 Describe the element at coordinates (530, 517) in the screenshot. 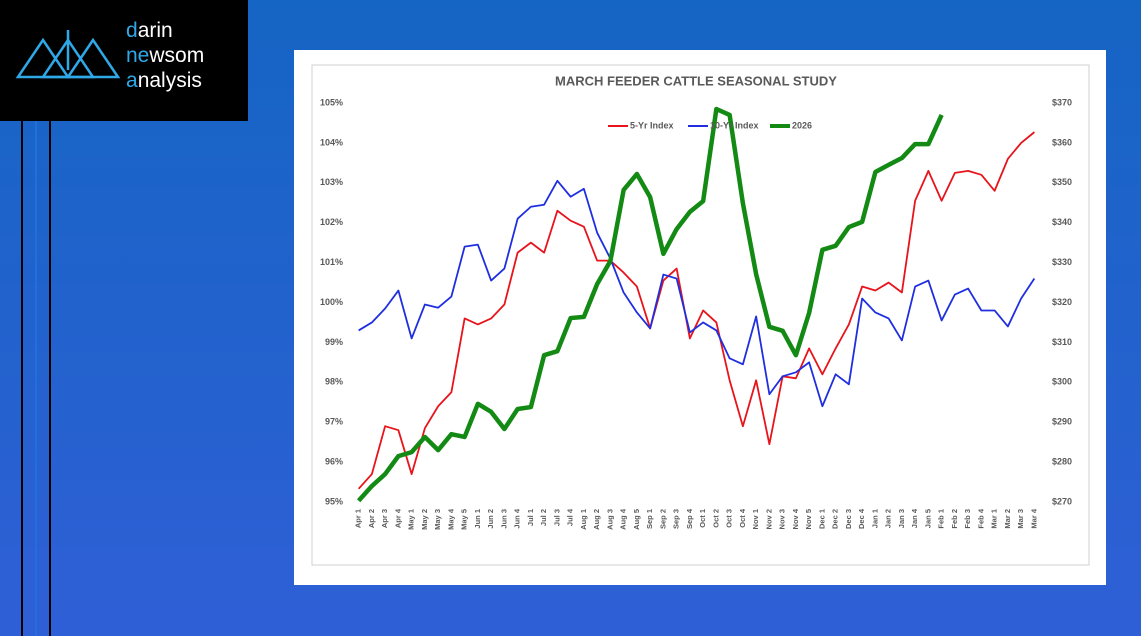

I see `x-tick-label: Jul 1` at that location.